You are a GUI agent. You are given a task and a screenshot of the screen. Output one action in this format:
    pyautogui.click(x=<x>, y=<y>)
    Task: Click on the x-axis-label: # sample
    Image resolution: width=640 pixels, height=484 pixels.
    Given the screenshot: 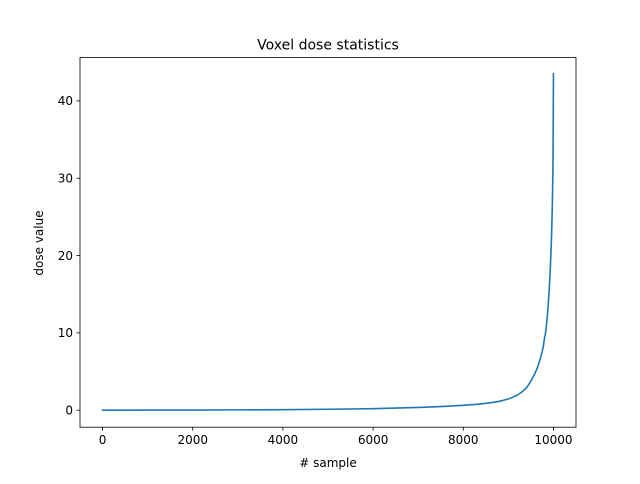 What is the action you would take?
    pyautogui.click(x=328, y=463)
    